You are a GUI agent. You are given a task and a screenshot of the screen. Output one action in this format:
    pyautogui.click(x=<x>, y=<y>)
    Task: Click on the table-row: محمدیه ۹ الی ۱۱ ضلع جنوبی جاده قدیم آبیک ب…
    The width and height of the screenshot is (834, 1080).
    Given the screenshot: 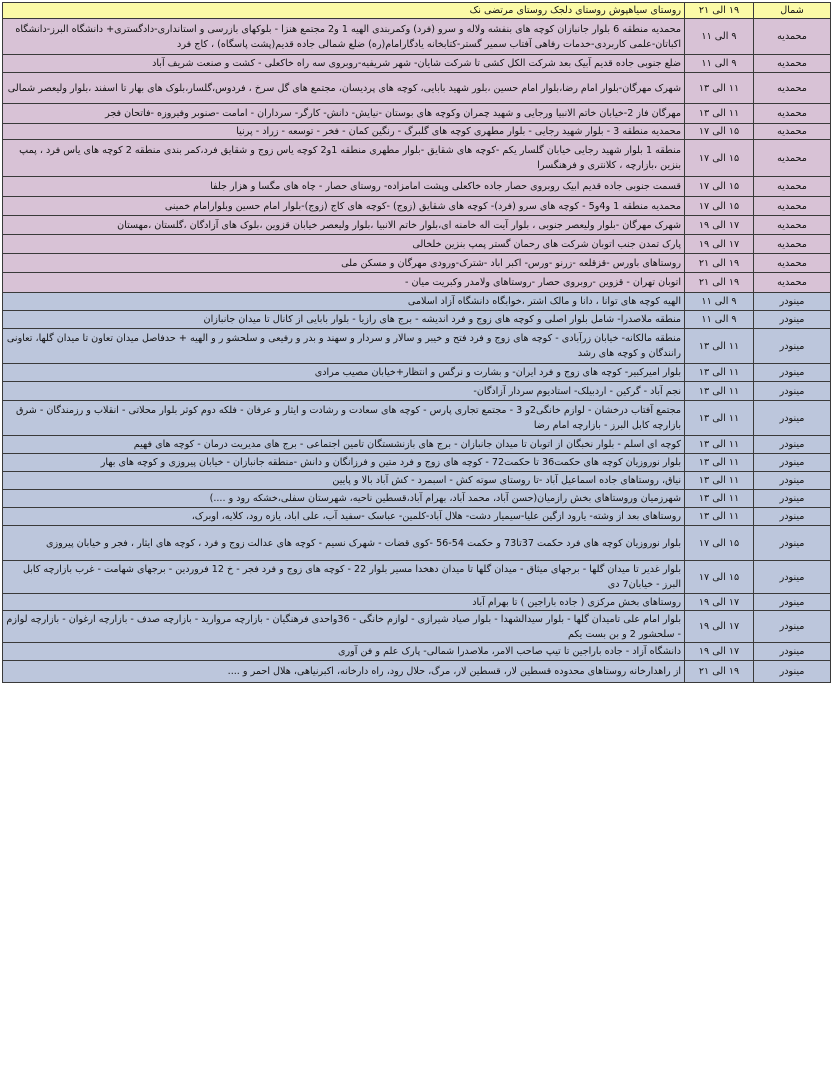 What is the action you would take?
    pyautogui.click(x=416, y=63)
    